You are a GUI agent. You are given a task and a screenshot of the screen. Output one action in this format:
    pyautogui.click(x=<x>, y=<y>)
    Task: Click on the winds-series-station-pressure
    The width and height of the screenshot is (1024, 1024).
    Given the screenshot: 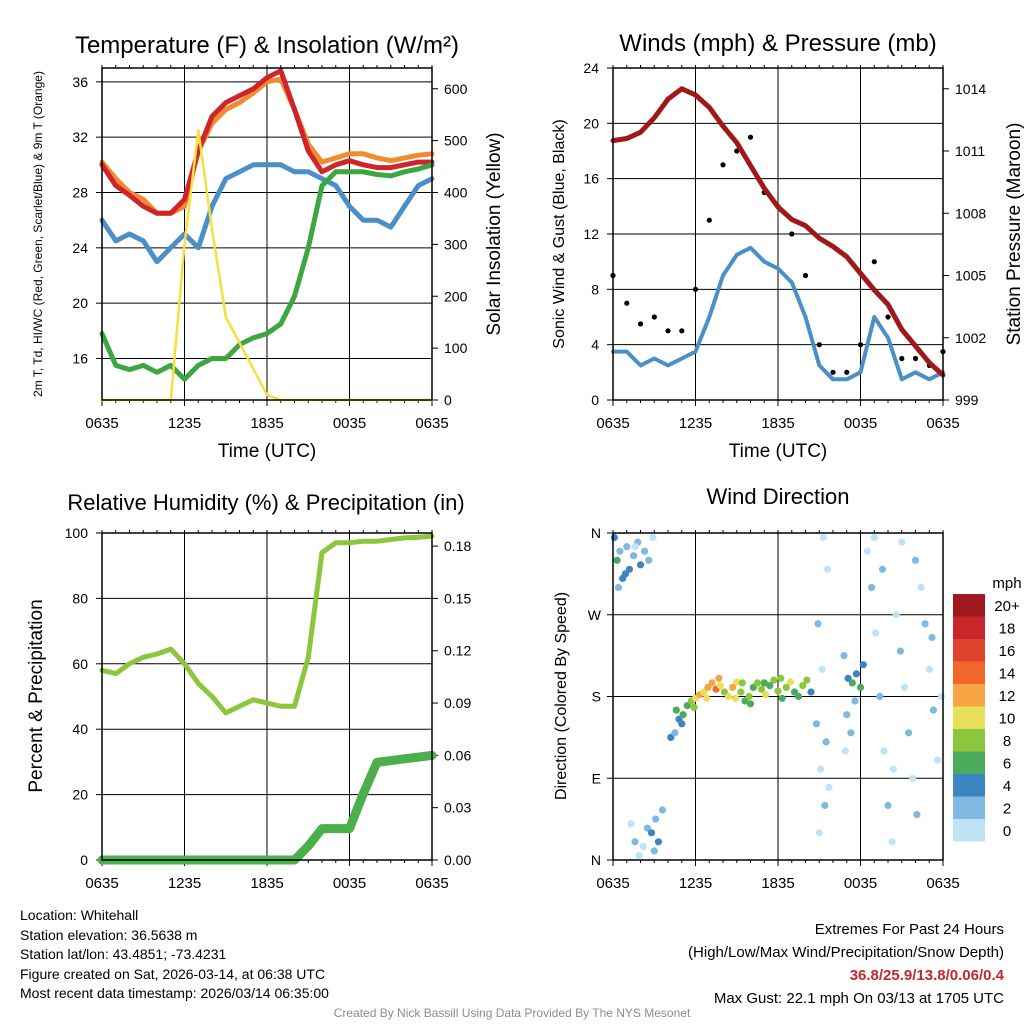 What is the action you would take?
    pyautogui.click(x=778, y=232)
    